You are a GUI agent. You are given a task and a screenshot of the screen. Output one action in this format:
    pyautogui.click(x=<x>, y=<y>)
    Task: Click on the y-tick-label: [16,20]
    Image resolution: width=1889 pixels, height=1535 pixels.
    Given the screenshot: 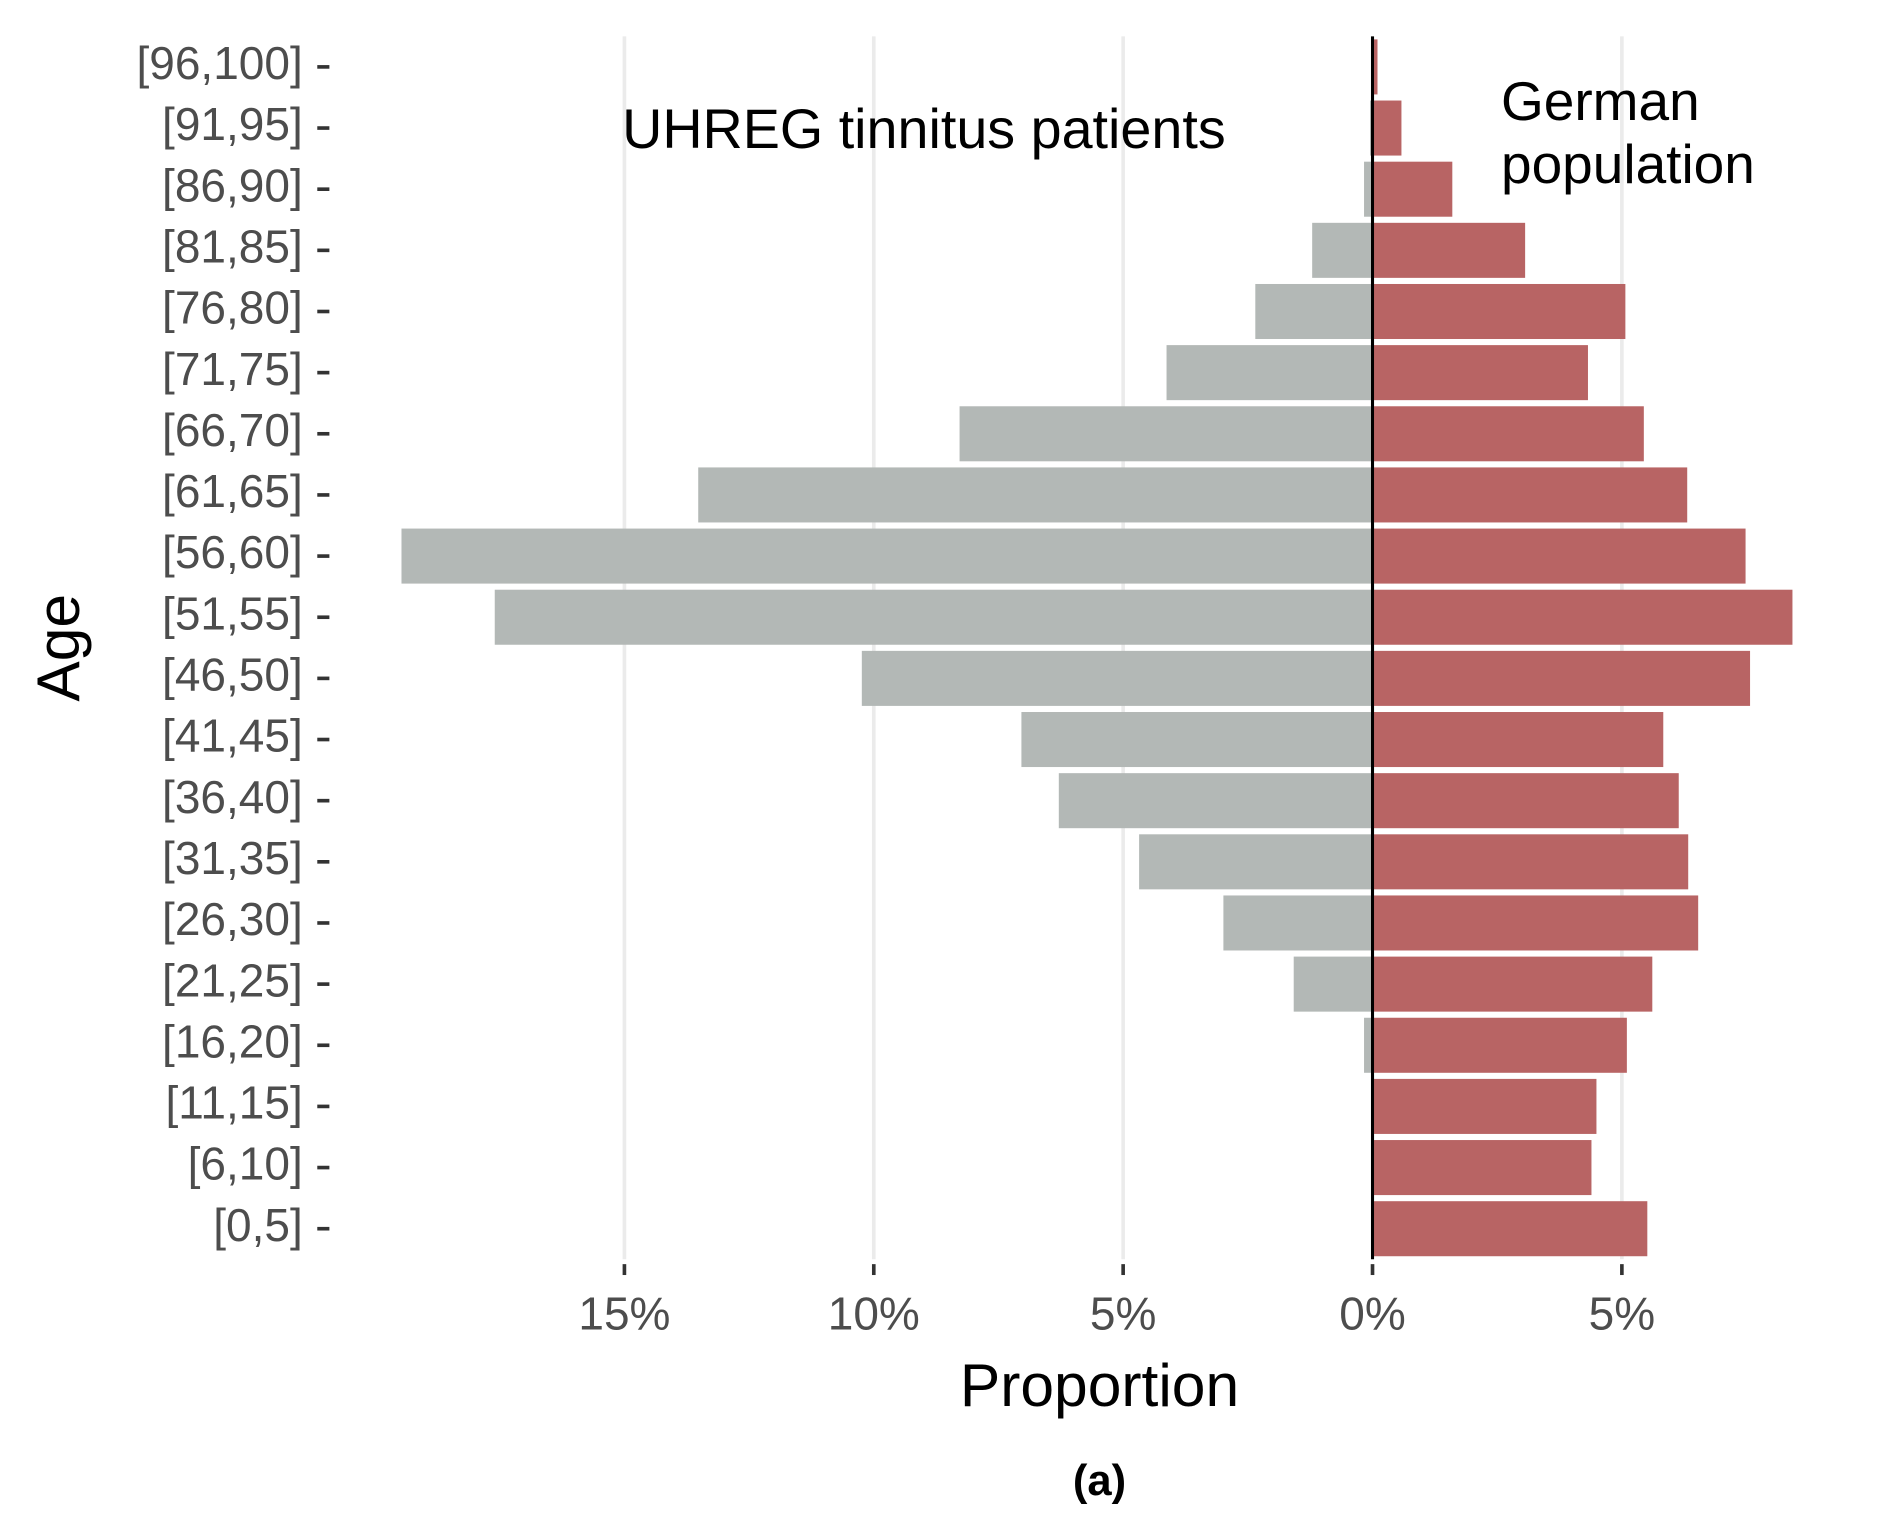 What is the action you would take?
    pyautogui.click(x=232, y=1041)
    